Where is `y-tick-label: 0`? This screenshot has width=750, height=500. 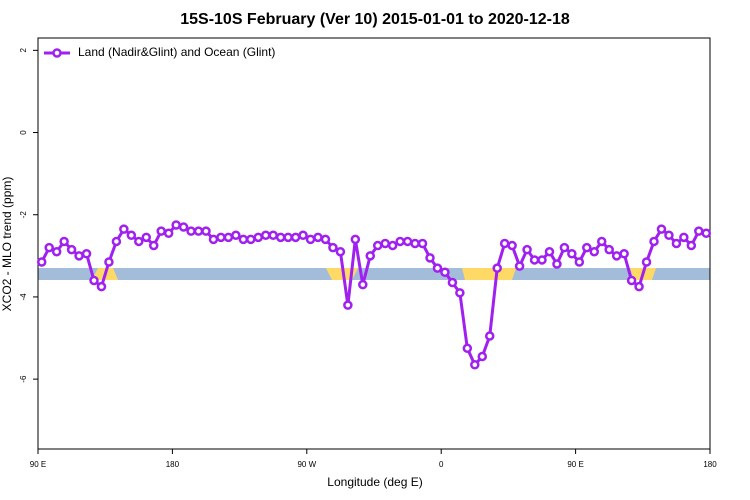
y-tick-label: 0 is located at coordinates (23, 132).